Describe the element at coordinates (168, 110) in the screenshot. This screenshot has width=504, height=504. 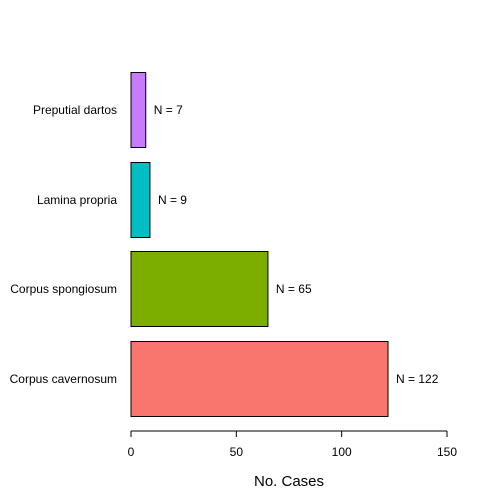
I see `value-label-preputial-dartos: N = 7` at that location.